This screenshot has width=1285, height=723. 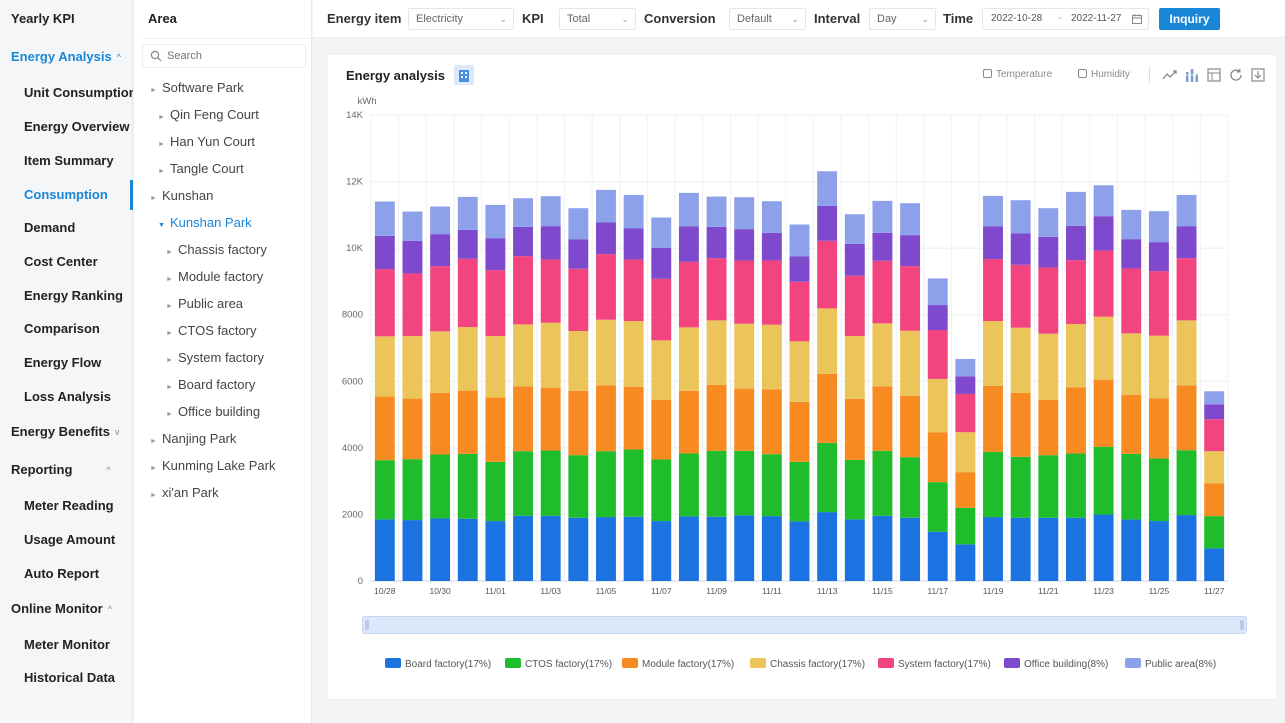 What do you see at coordinates (1214, 75) in the screenshot?
I see `data-view-icon` at bounding box center [1214, 75].